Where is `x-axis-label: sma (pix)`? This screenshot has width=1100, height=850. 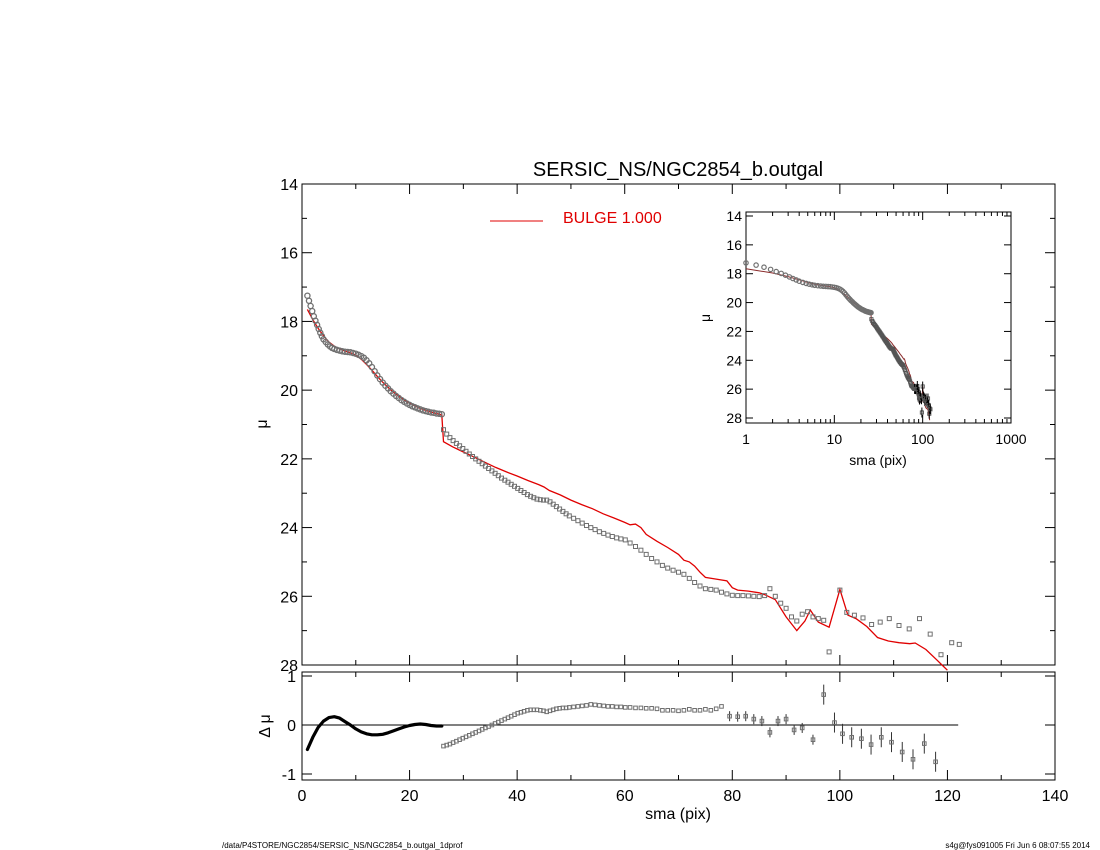
x-axis-label: sma (pix) is located at coordinates (678, 814).